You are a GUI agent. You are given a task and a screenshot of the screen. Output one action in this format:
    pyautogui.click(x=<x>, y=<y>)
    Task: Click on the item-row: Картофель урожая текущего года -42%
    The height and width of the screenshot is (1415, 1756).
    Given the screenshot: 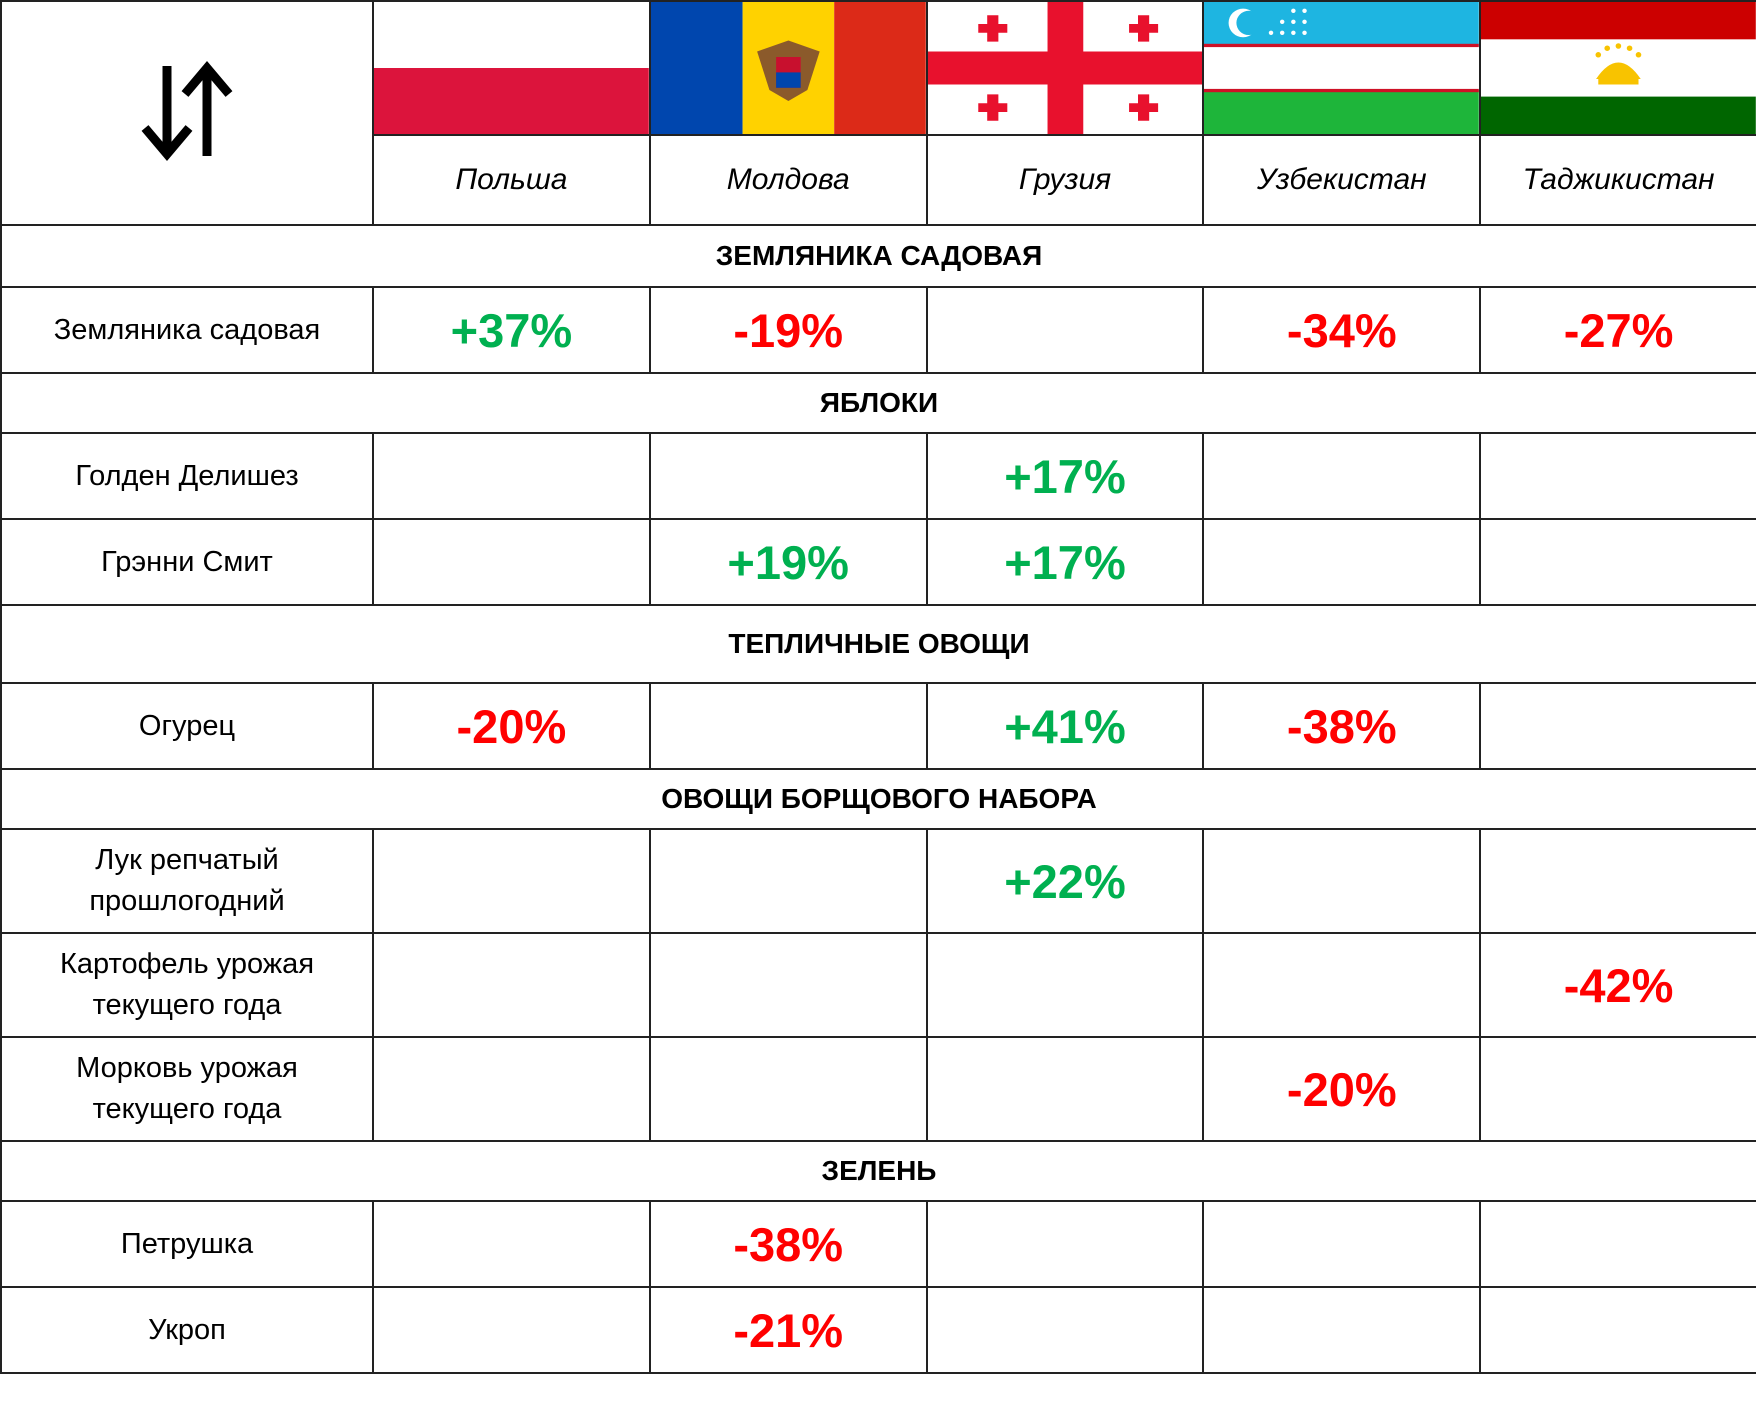 What is the action you would take?
    pyautogui.click(x=878, y=985)
    